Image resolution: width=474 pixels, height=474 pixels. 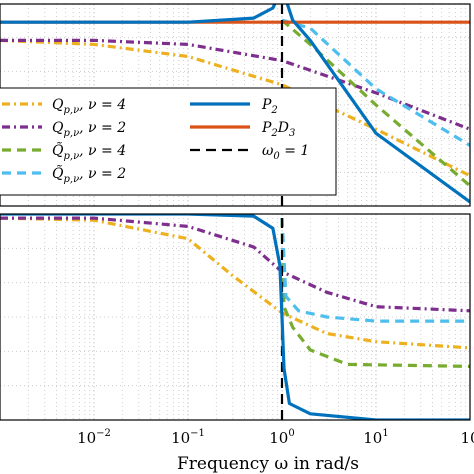 What do you see at coordinates (89, 151) in the screenshot?
I see `legend-label: Q̃p,ν, ν = 4` at bounding box center [89, 151].